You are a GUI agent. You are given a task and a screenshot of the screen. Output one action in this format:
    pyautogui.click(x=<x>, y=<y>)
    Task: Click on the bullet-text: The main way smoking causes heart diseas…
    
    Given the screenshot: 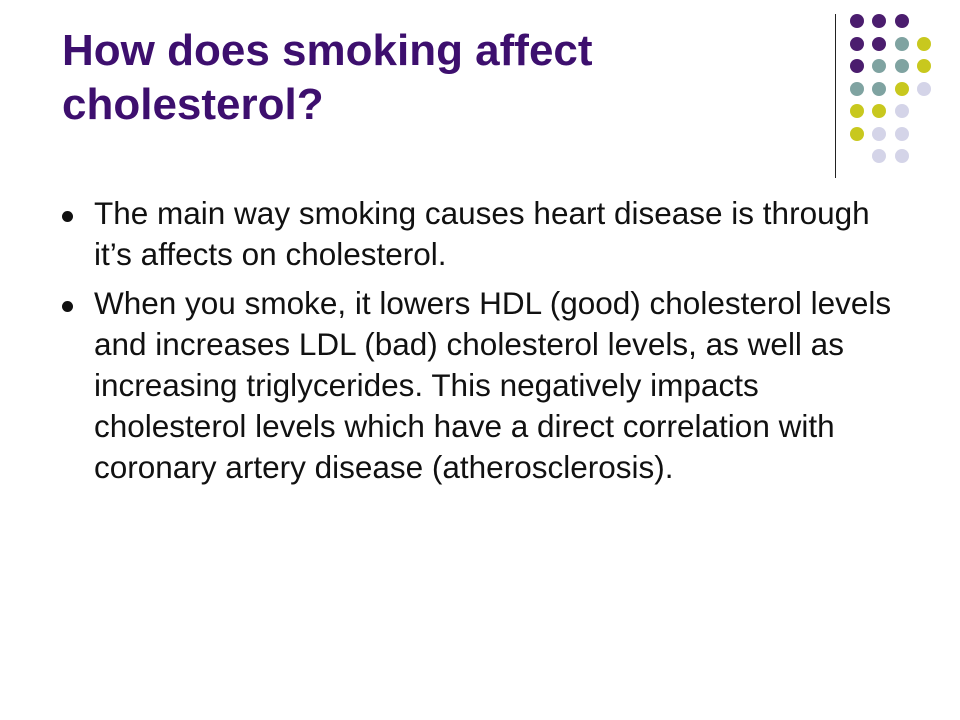 What is the action you would take?
    pyautogui.click(x=482, y=233)
    